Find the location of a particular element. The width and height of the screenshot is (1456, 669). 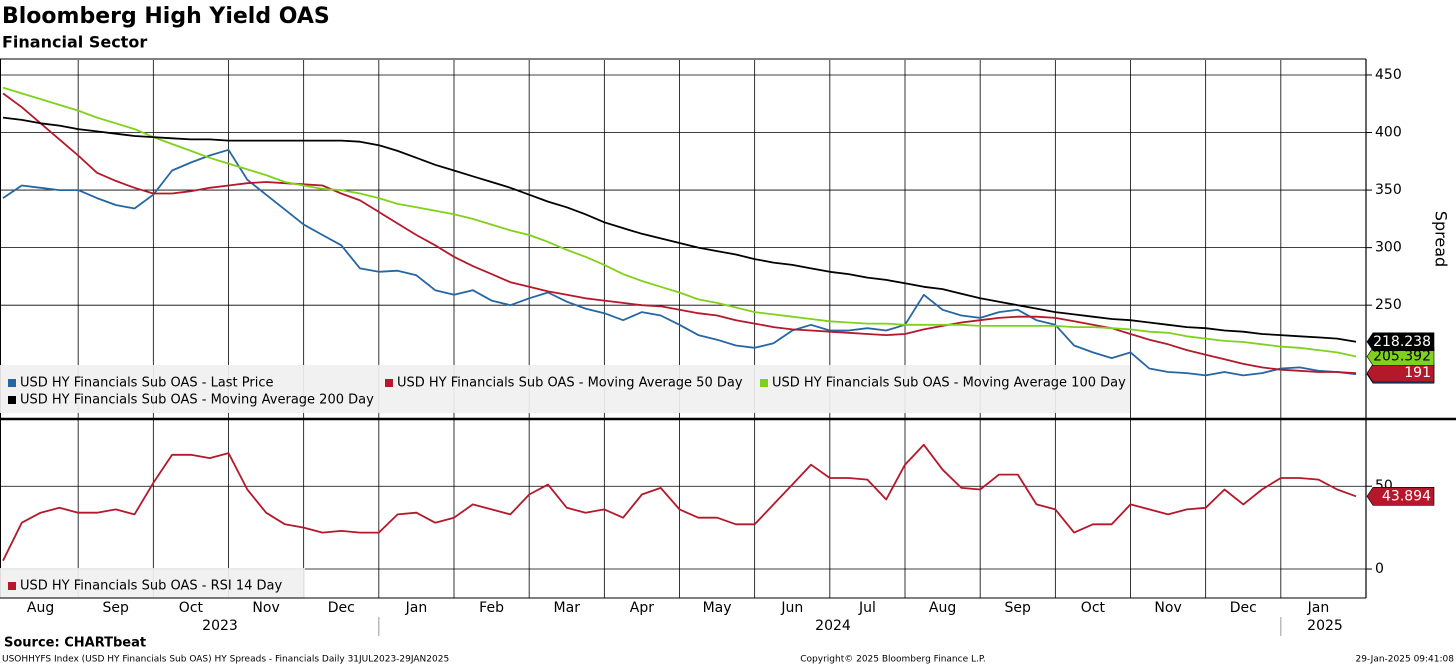

chart-subtitle: Financial Sector is located at coordinates (74, 42).